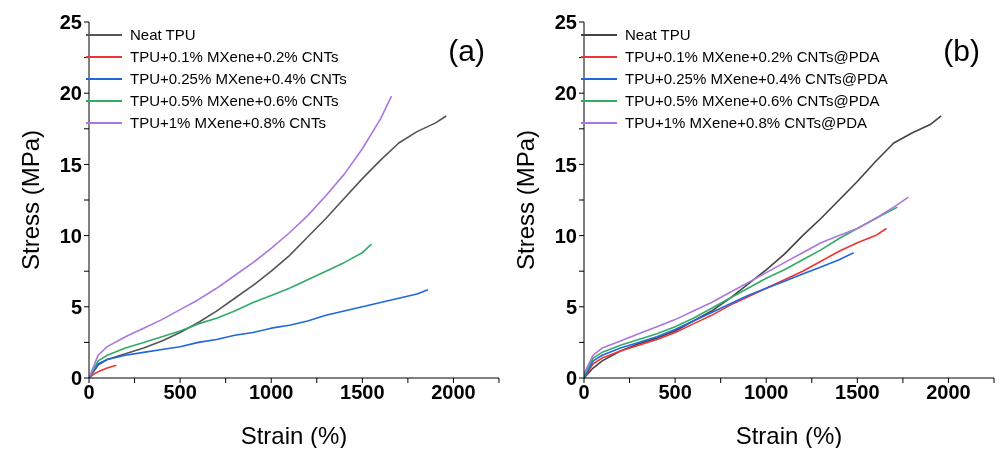 Image resolution: width=1003 pixels, height=452 pixels. I want to click on legend-label: TPU+0.25% MXene+0.4% CNTs@PDA, so click(756, 79).